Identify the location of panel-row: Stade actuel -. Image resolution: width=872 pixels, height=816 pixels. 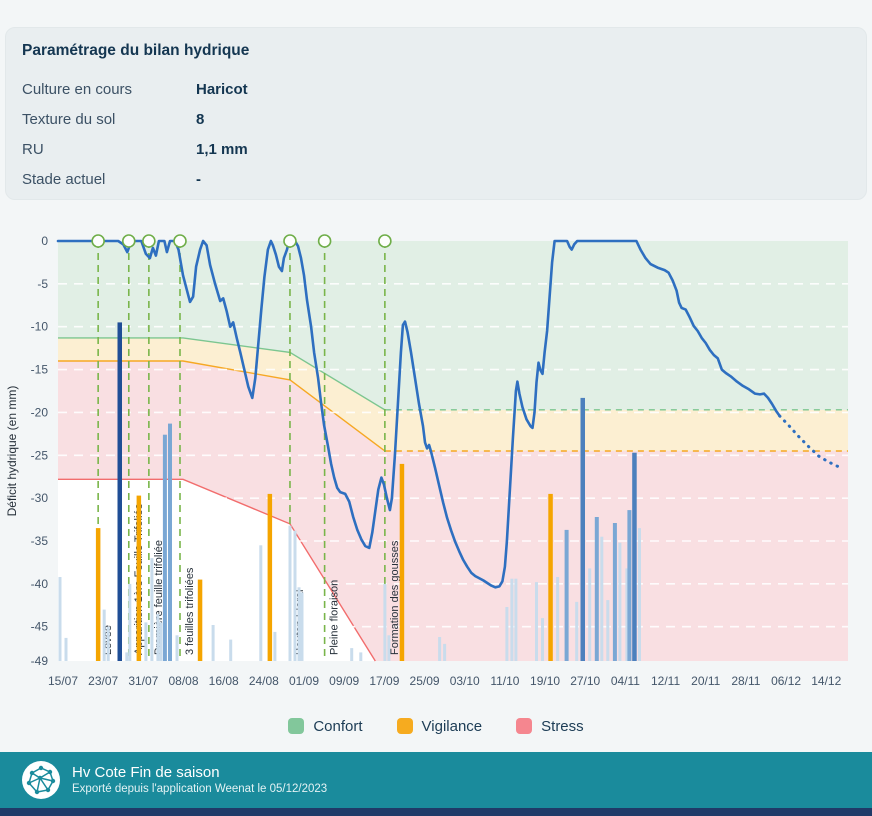
(436, 179).